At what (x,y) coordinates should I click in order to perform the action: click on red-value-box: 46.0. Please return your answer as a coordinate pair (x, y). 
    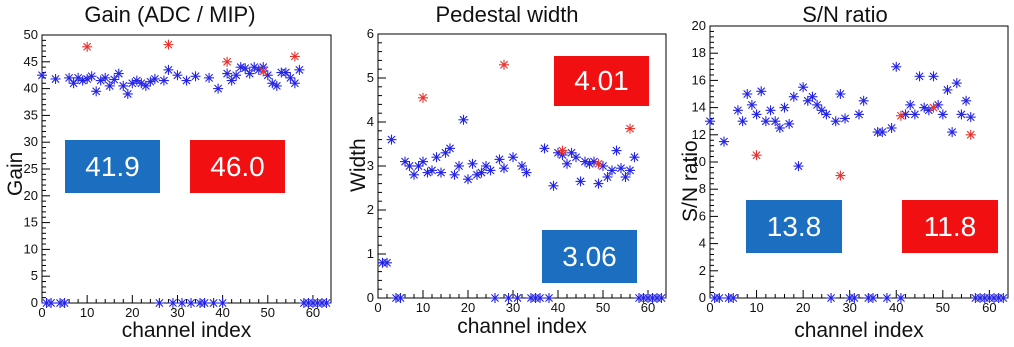
    Looking at the image, I should click on (237, 166).